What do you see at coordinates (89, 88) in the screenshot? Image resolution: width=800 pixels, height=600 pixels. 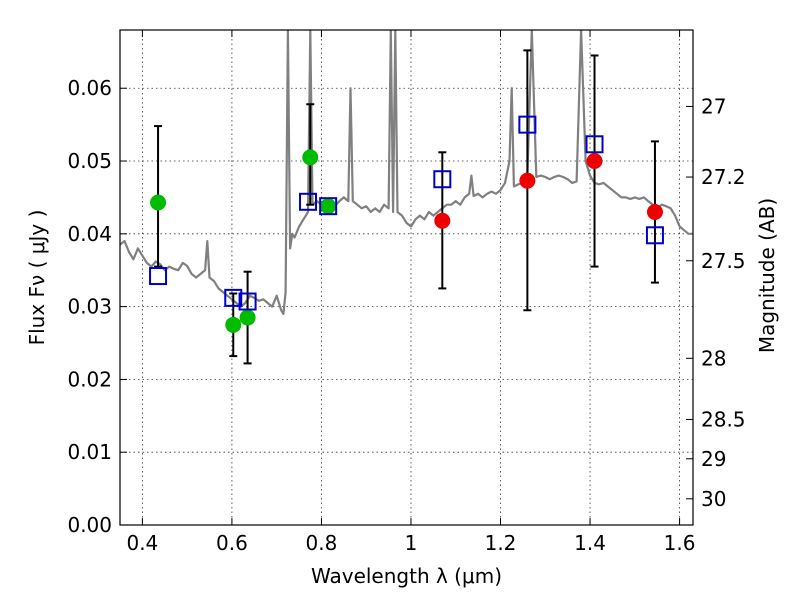 I see `y-tick-label: 0.06` at bounding box center [89, 88].